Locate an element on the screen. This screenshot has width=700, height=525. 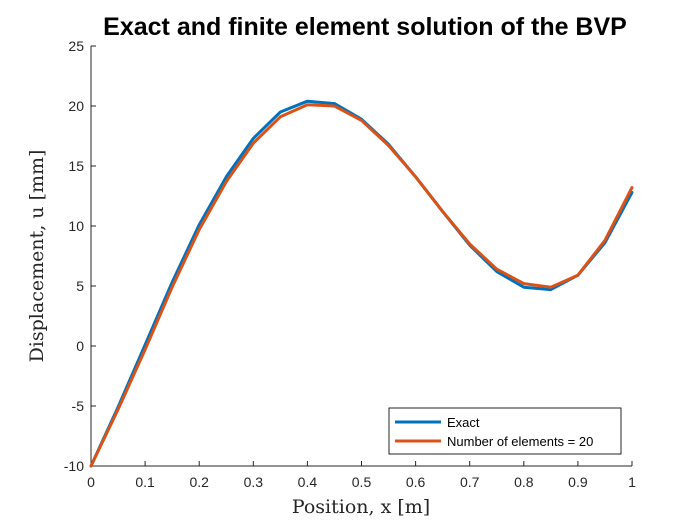
legend-label-exact: Exact is located at coordinates (463, 422).